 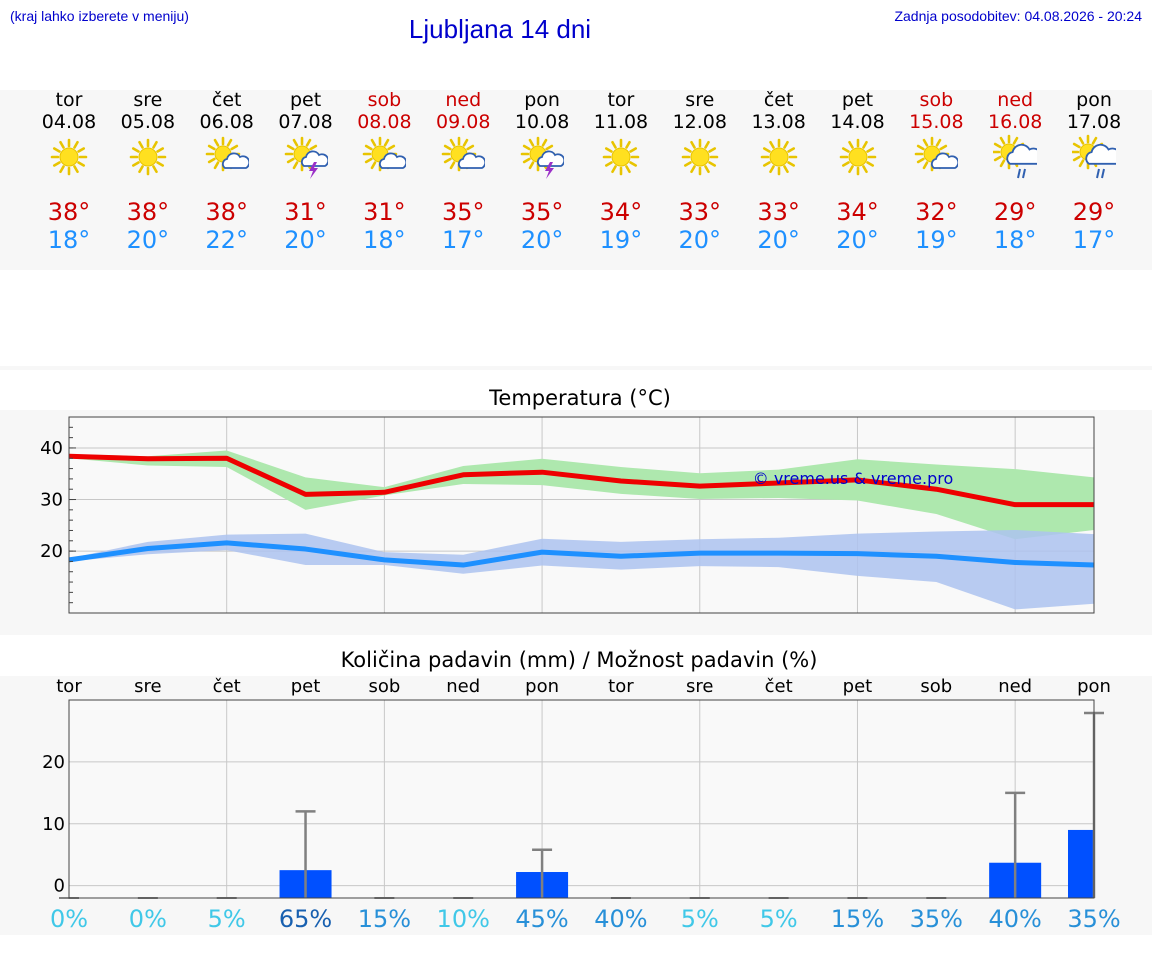 I want to click on temp-max: 31°, so click(x=384, y=212).